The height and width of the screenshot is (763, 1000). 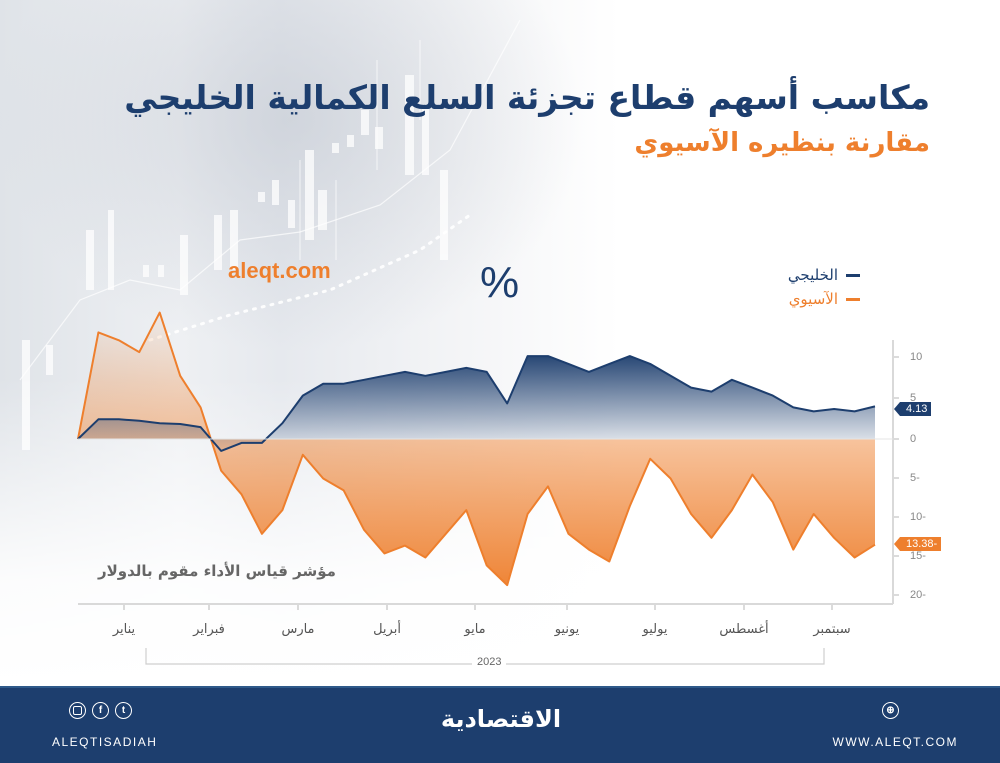 I want to click on social-icons: f t, so click(x=100, y=710).